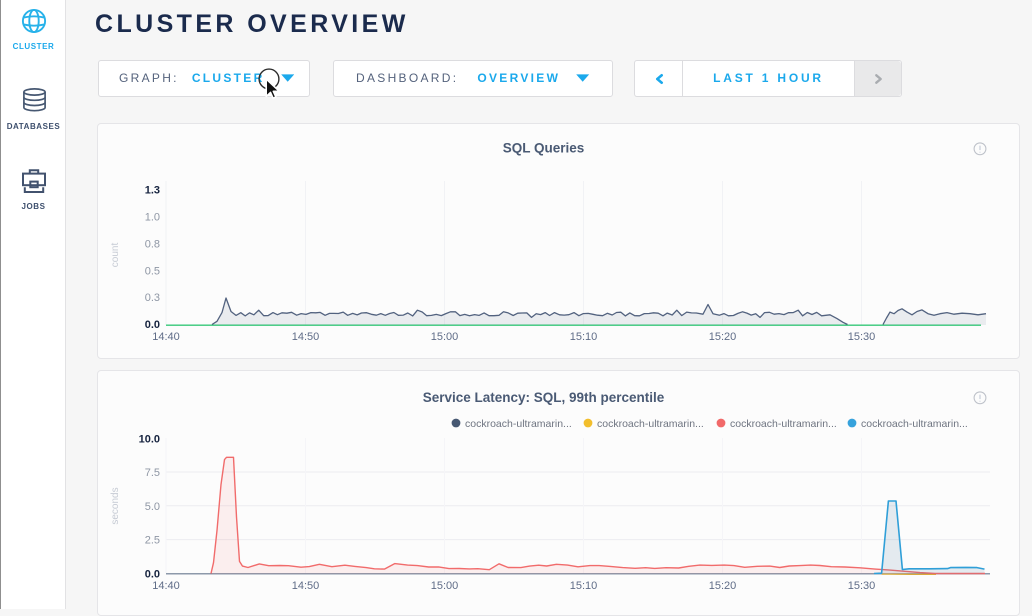  Describe the element at coordinates (149, 440) in the screenshot. I see `svg-text: 10.0` at that location.